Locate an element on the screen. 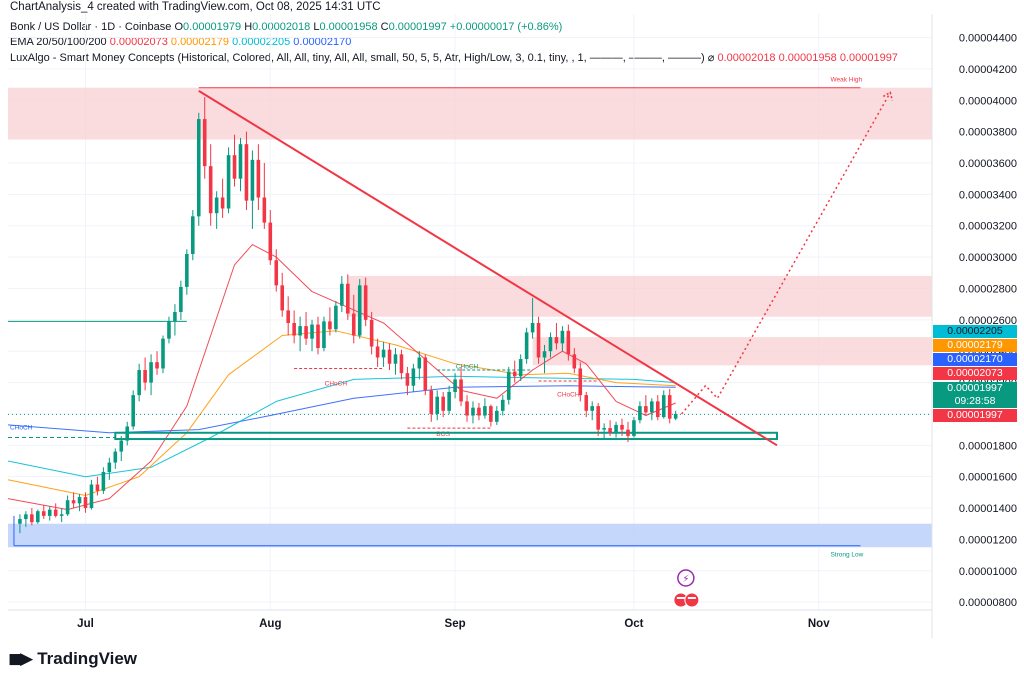 The height and width of the screenshot is (675, 1024). us-flag-event-icon is located at coordinates (692, 600).